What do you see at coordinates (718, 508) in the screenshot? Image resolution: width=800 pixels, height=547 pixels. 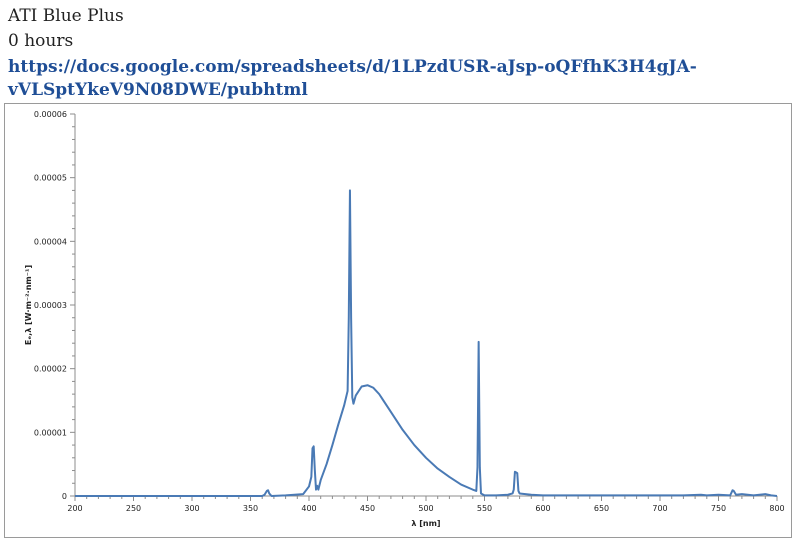 I see `x-tick-label: 750` at bounding box center [718, 508].